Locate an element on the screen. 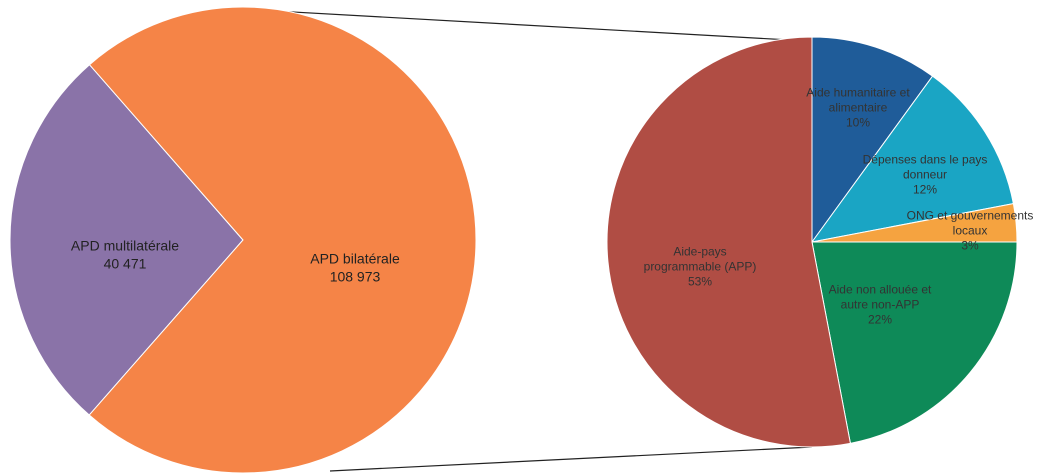  value-label: 108 973 is located at coordinates (355, 276).